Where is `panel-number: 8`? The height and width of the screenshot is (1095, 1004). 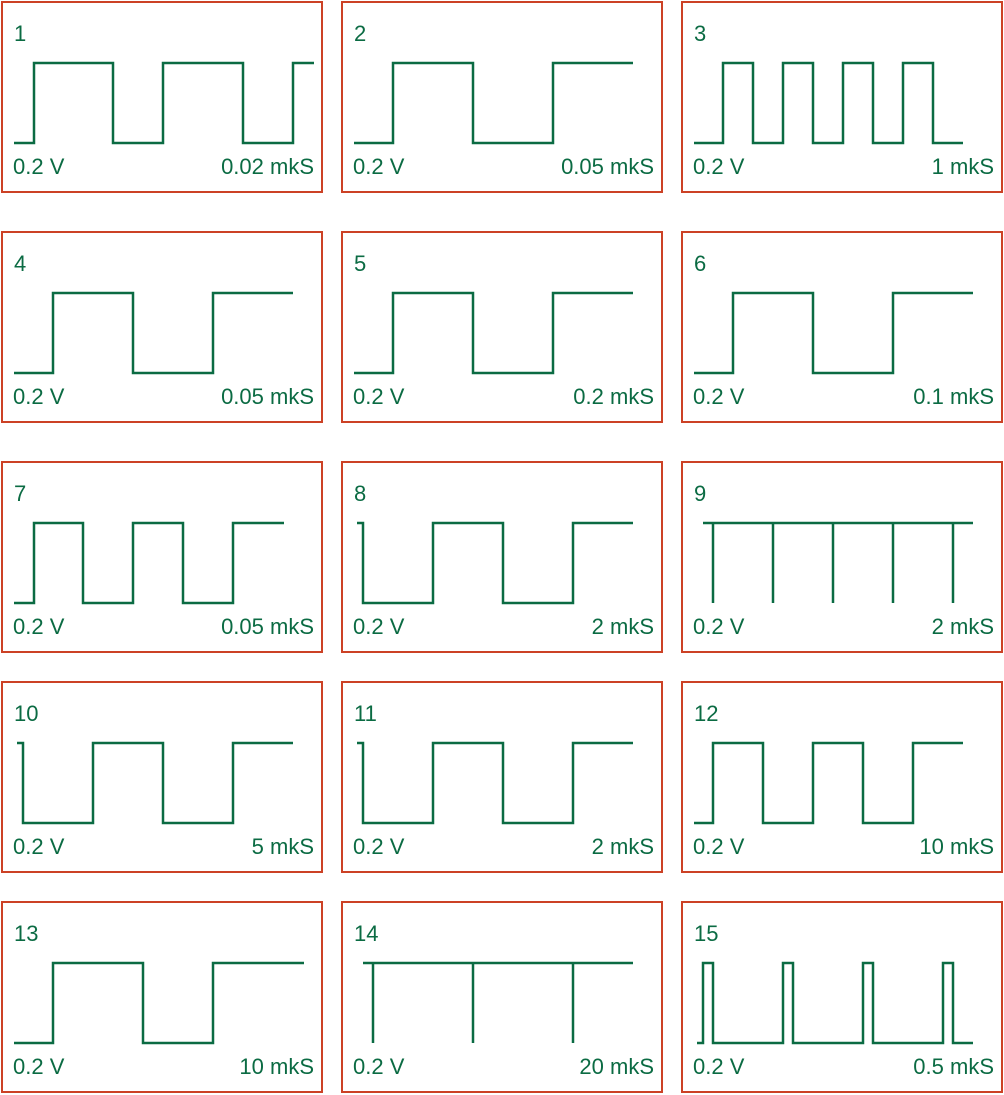
panel-number: 8 is located at coordinates (360, 493).